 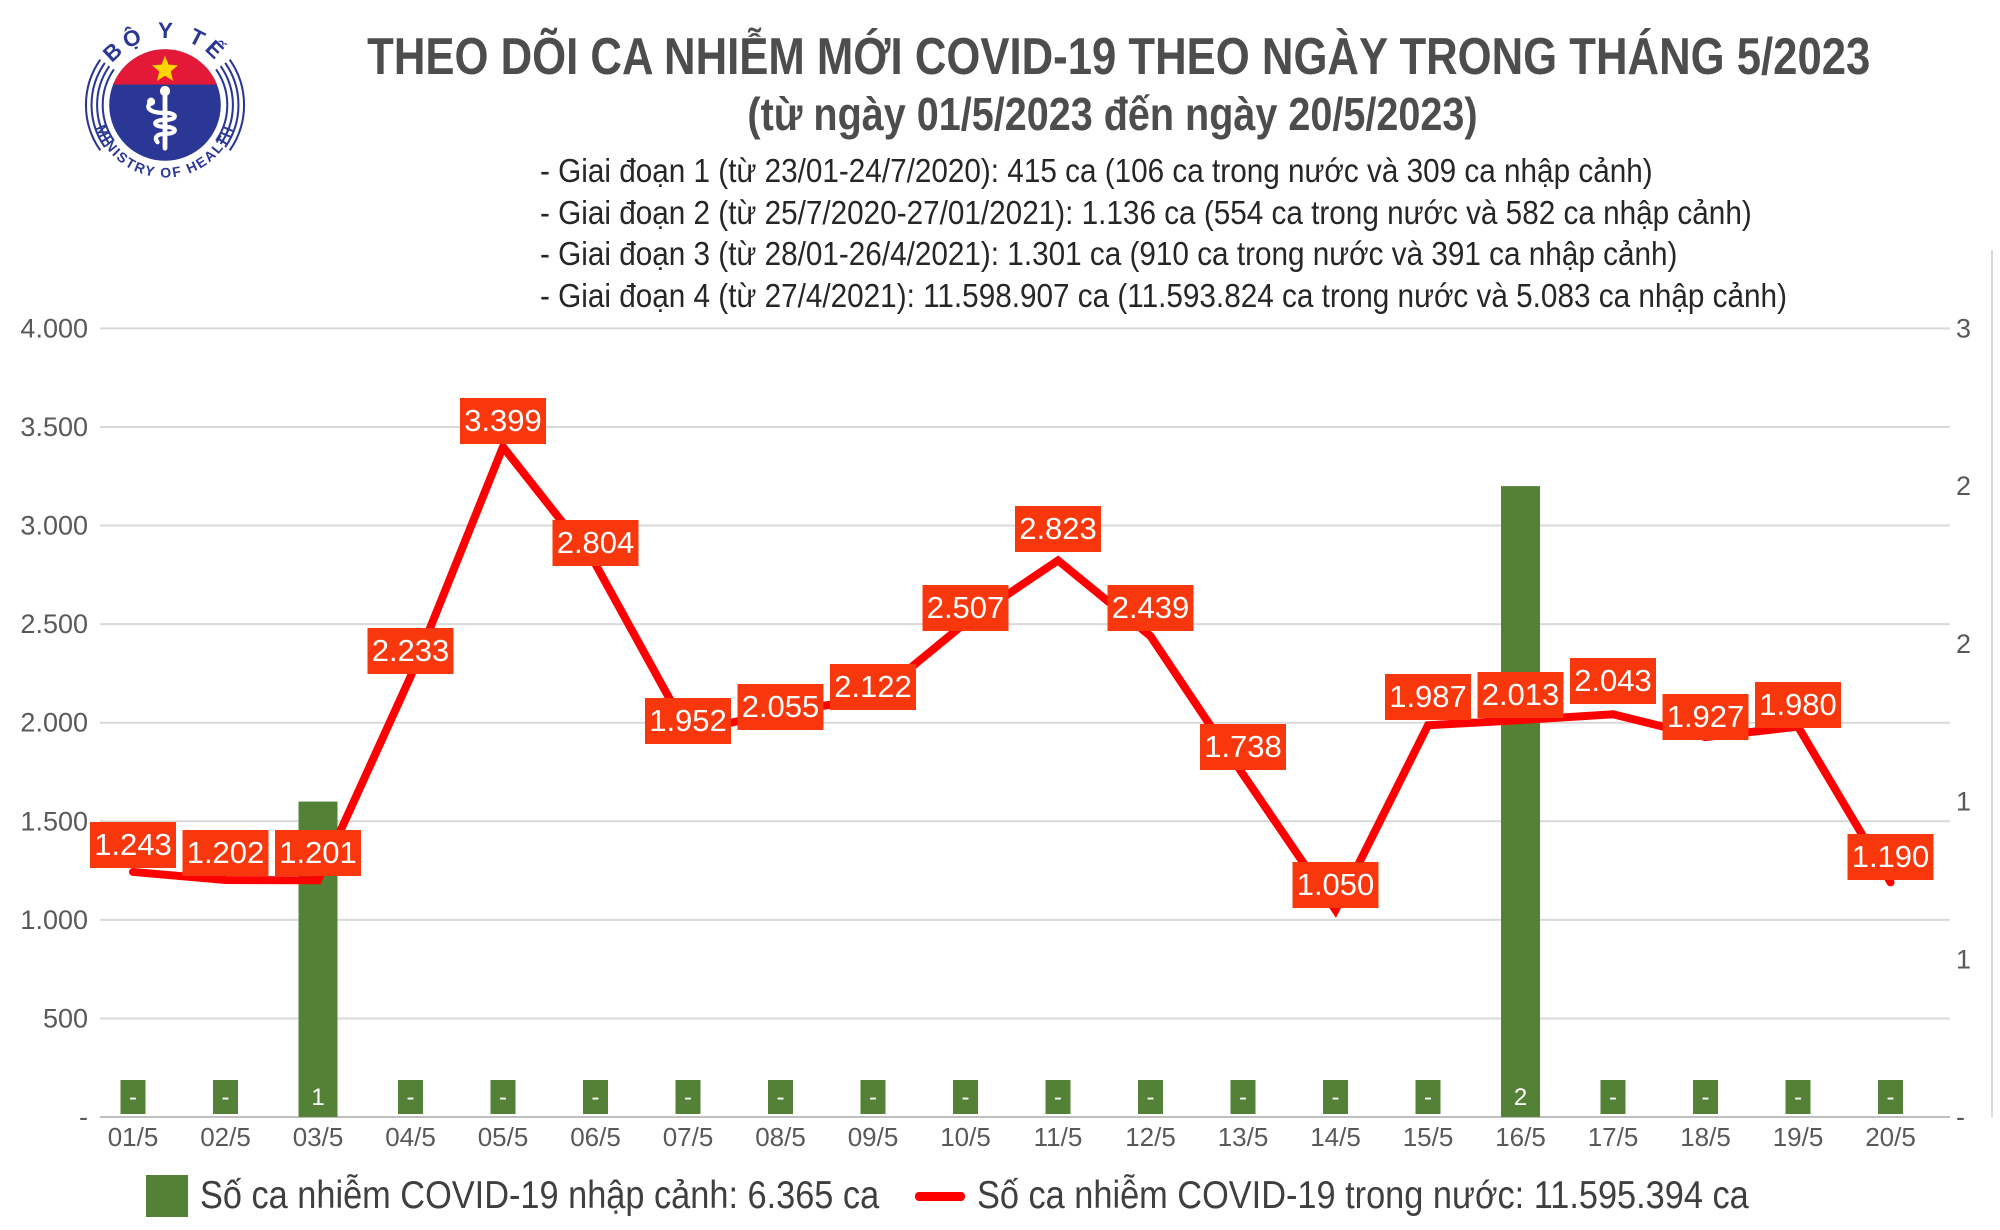 What do you see at coordinates (410, 1137) in the screenshot?
I see `x-axis-date-label: 04/5` at bounding box center [410, 1137].